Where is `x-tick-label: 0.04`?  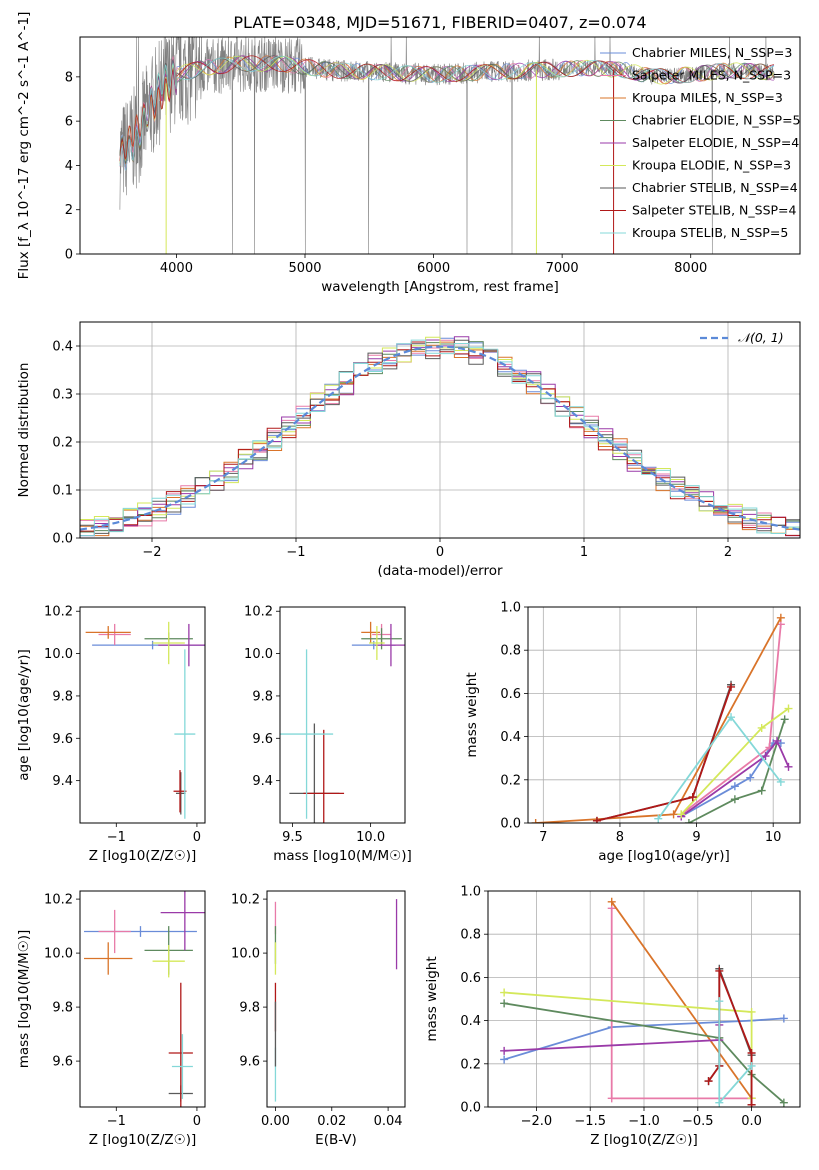 x-tick-label: 0.04 is located at coordinates (388, 1121).